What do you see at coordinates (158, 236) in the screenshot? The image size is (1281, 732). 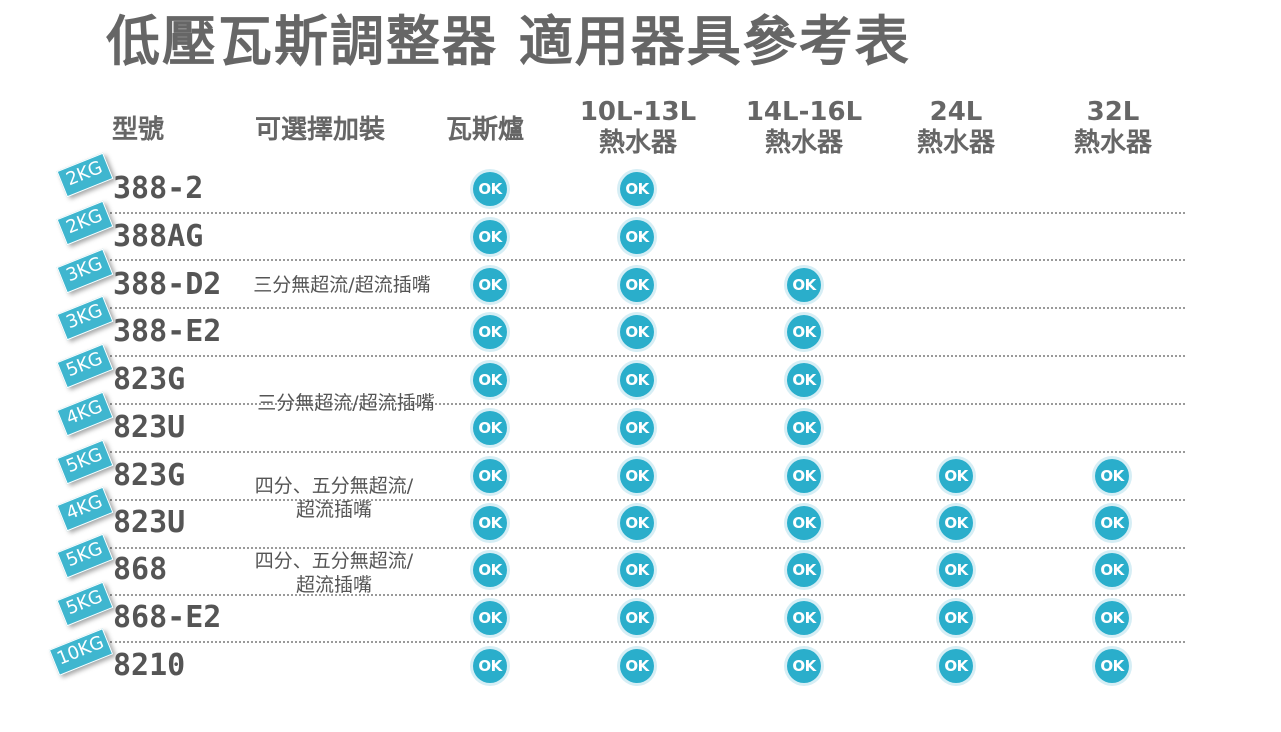 I see `model-number: 388AG` at bounding box center [158, 236].